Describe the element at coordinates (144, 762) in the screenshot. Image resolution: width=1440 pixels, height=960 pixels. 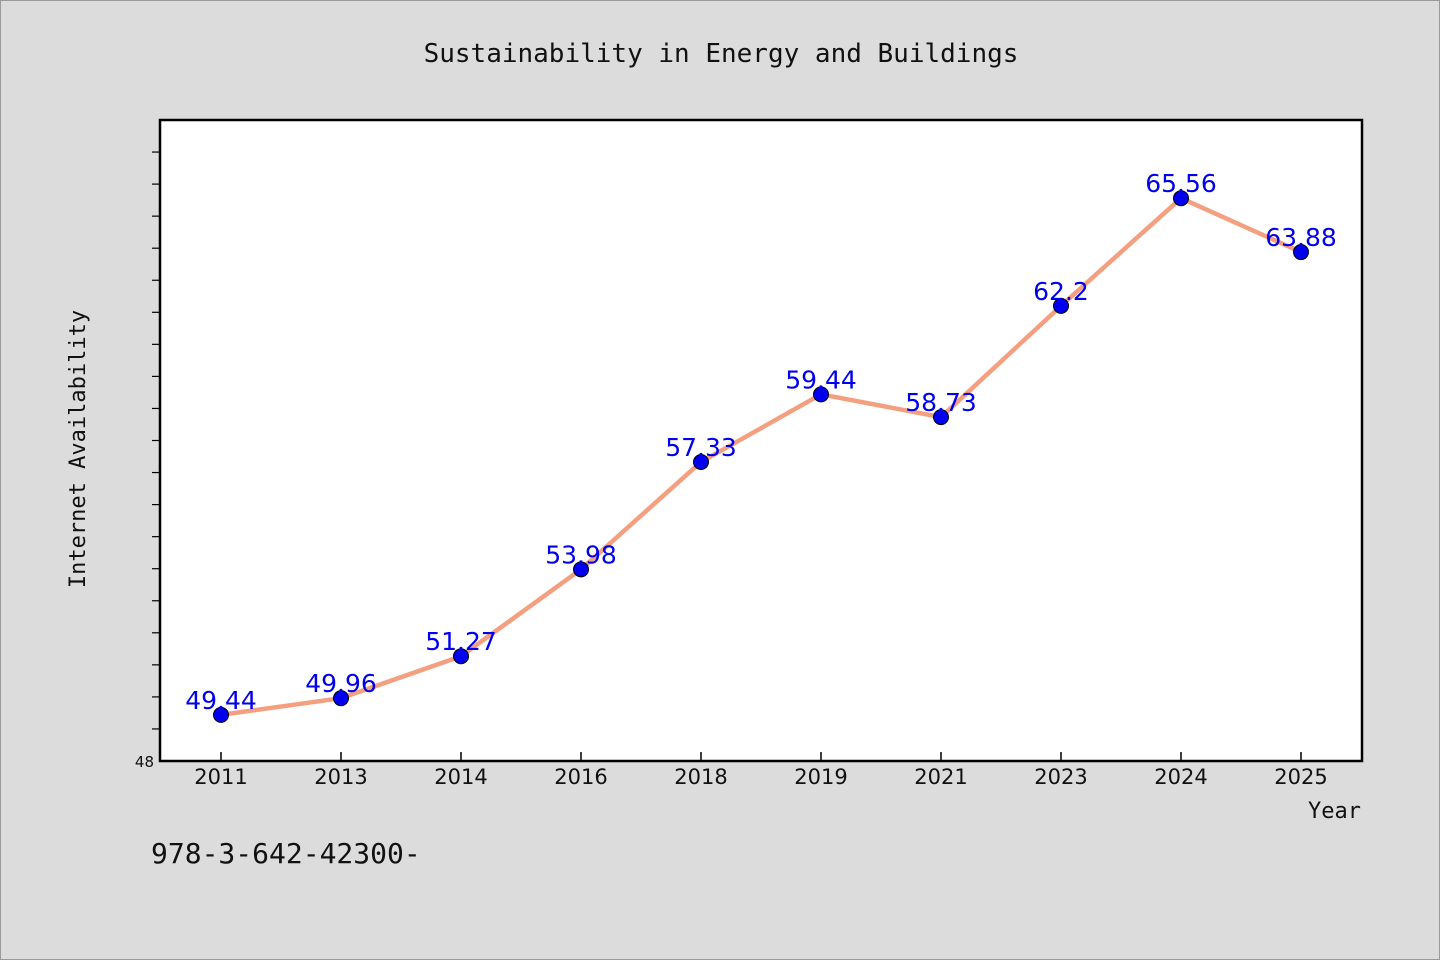
I see `y-tick-label-min: 48` at that location.